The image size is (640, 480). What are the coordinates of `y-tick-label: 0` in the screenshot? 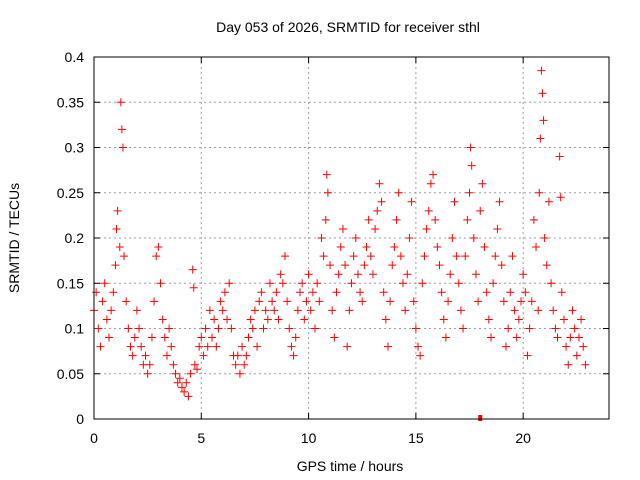 It's located at (80, 419).